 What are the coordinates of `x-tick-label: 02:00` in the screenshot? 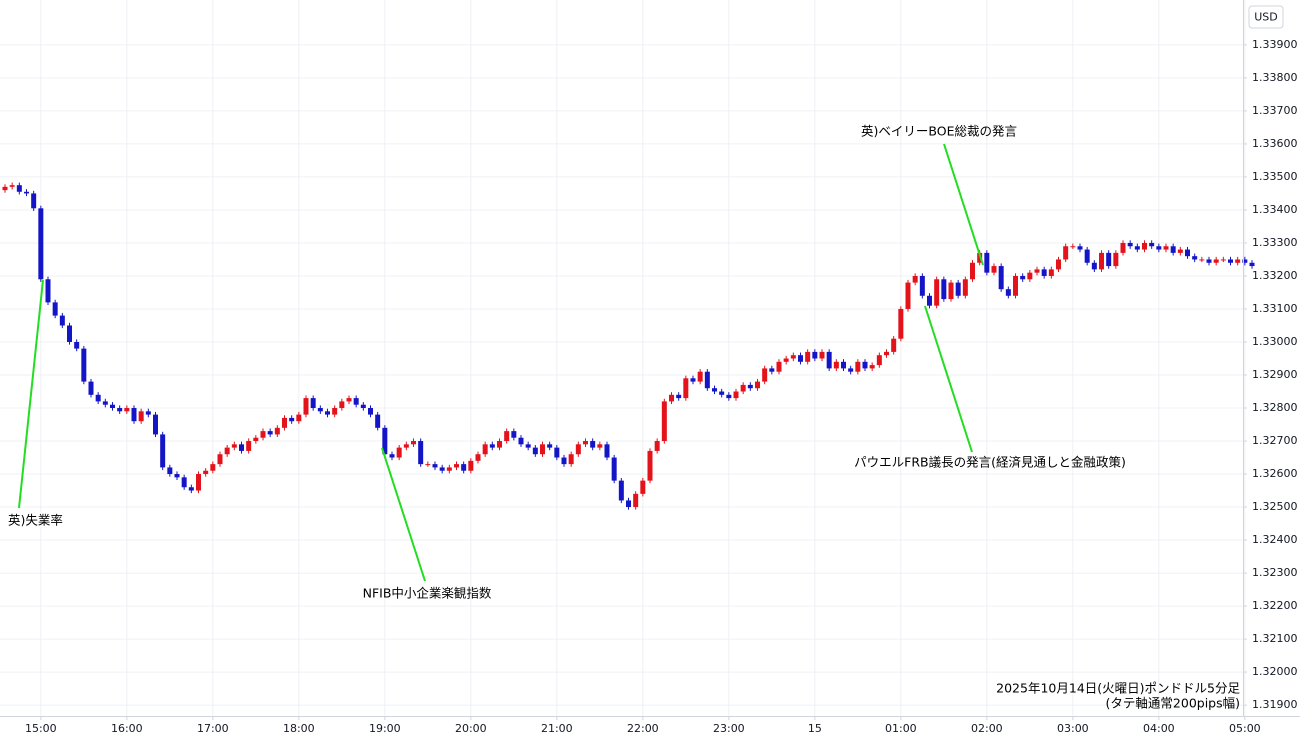 It's located at (987, 728).